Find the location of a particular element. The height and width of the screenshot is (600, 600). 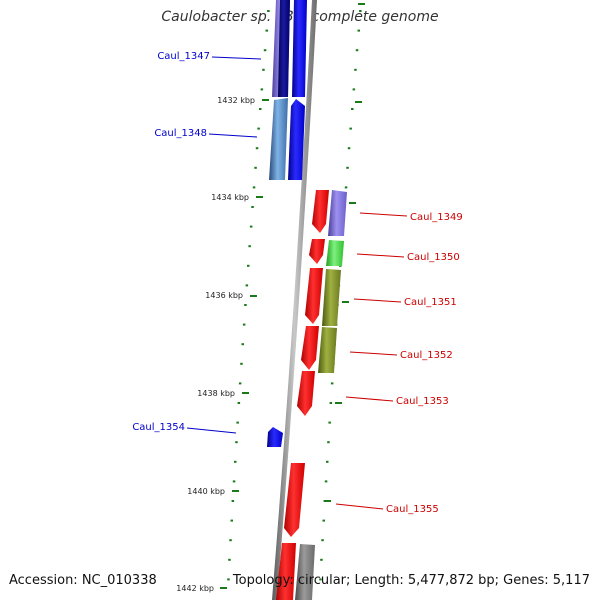

forward-genes is located at coordinates (287, 223).